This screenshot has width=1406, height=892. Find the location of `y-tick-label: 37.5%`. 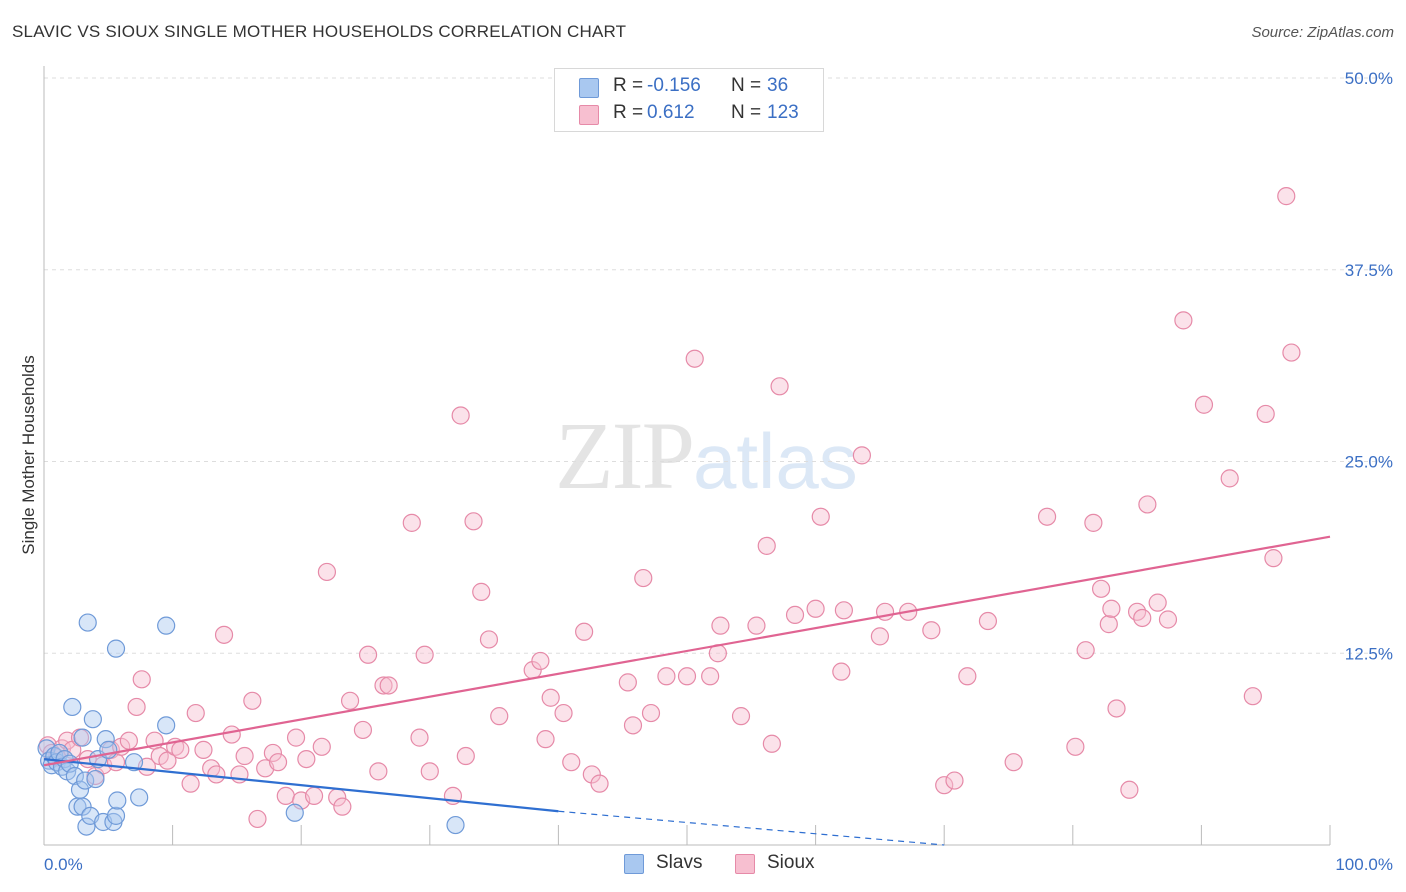

y-tick-label: 37.5% is located at coordinates (1369, 270).